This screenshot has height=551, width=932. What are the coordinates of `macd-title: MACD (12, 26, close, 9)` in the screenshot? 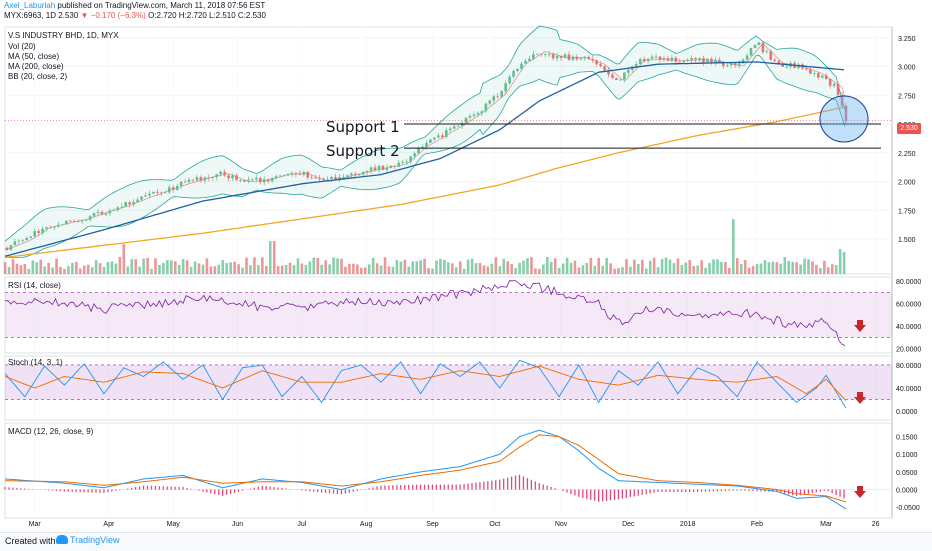 It's located at (51, 431).